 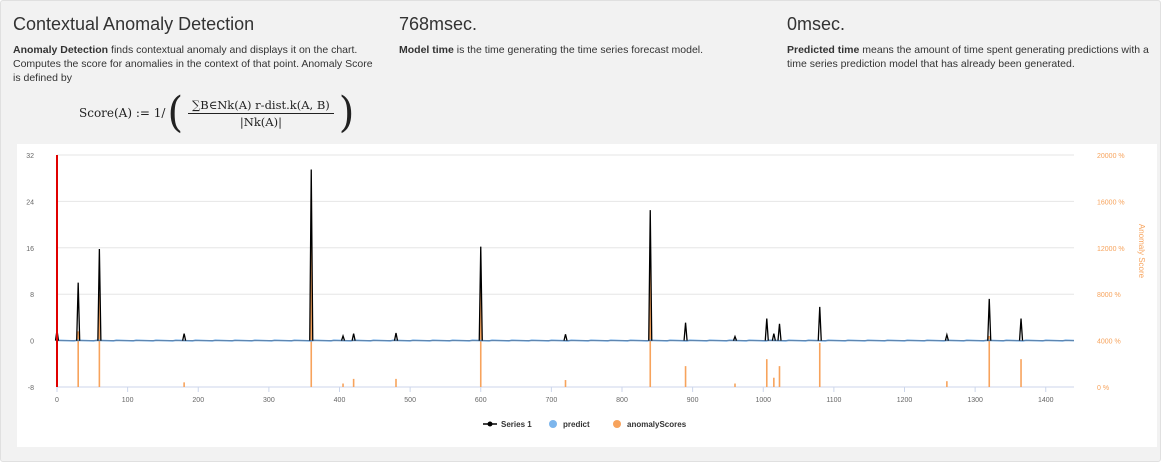 What do you see at coordinates (1103, 388) in the screenshot?
I see `y-tick-label-right: 0 %` at bounding box center [1103, 388].